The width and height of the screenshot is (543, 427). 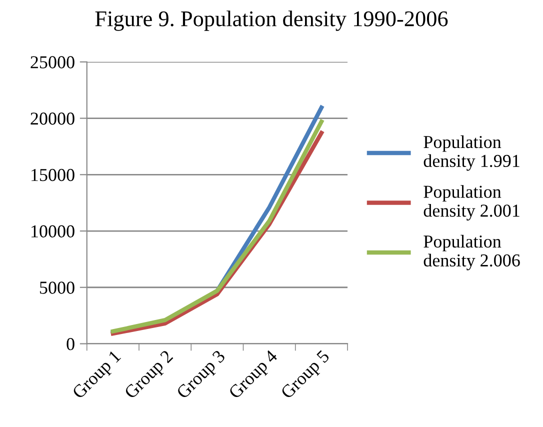 I want to click on chart-title: Figure 9. Population density 1990-2006, so click(x=271, y=20).